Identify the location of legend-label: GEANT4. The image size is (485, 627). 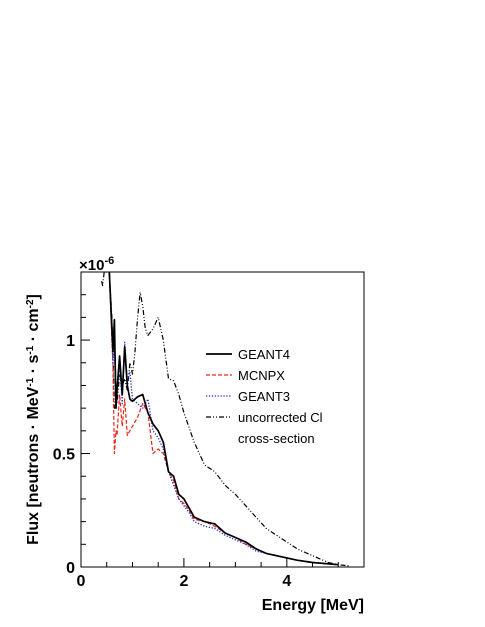
(264, 354).